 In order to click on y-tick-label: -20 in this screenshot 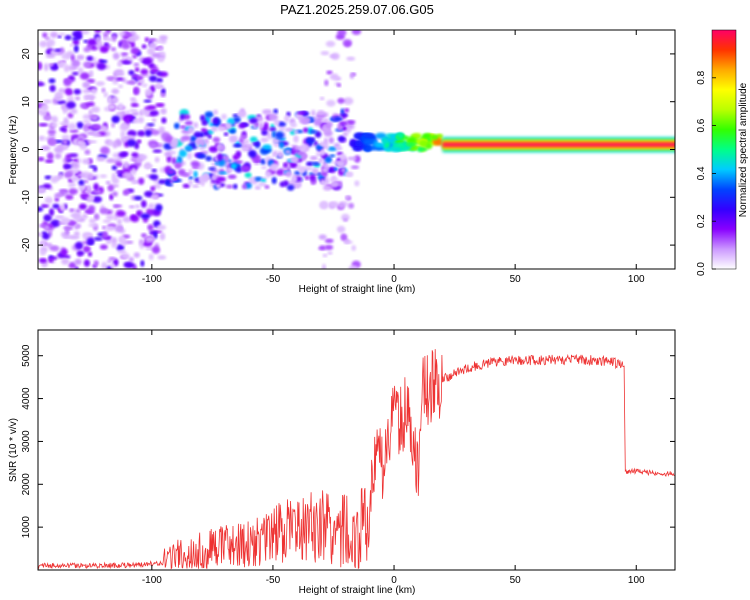, I will do `click(26, 244)`.